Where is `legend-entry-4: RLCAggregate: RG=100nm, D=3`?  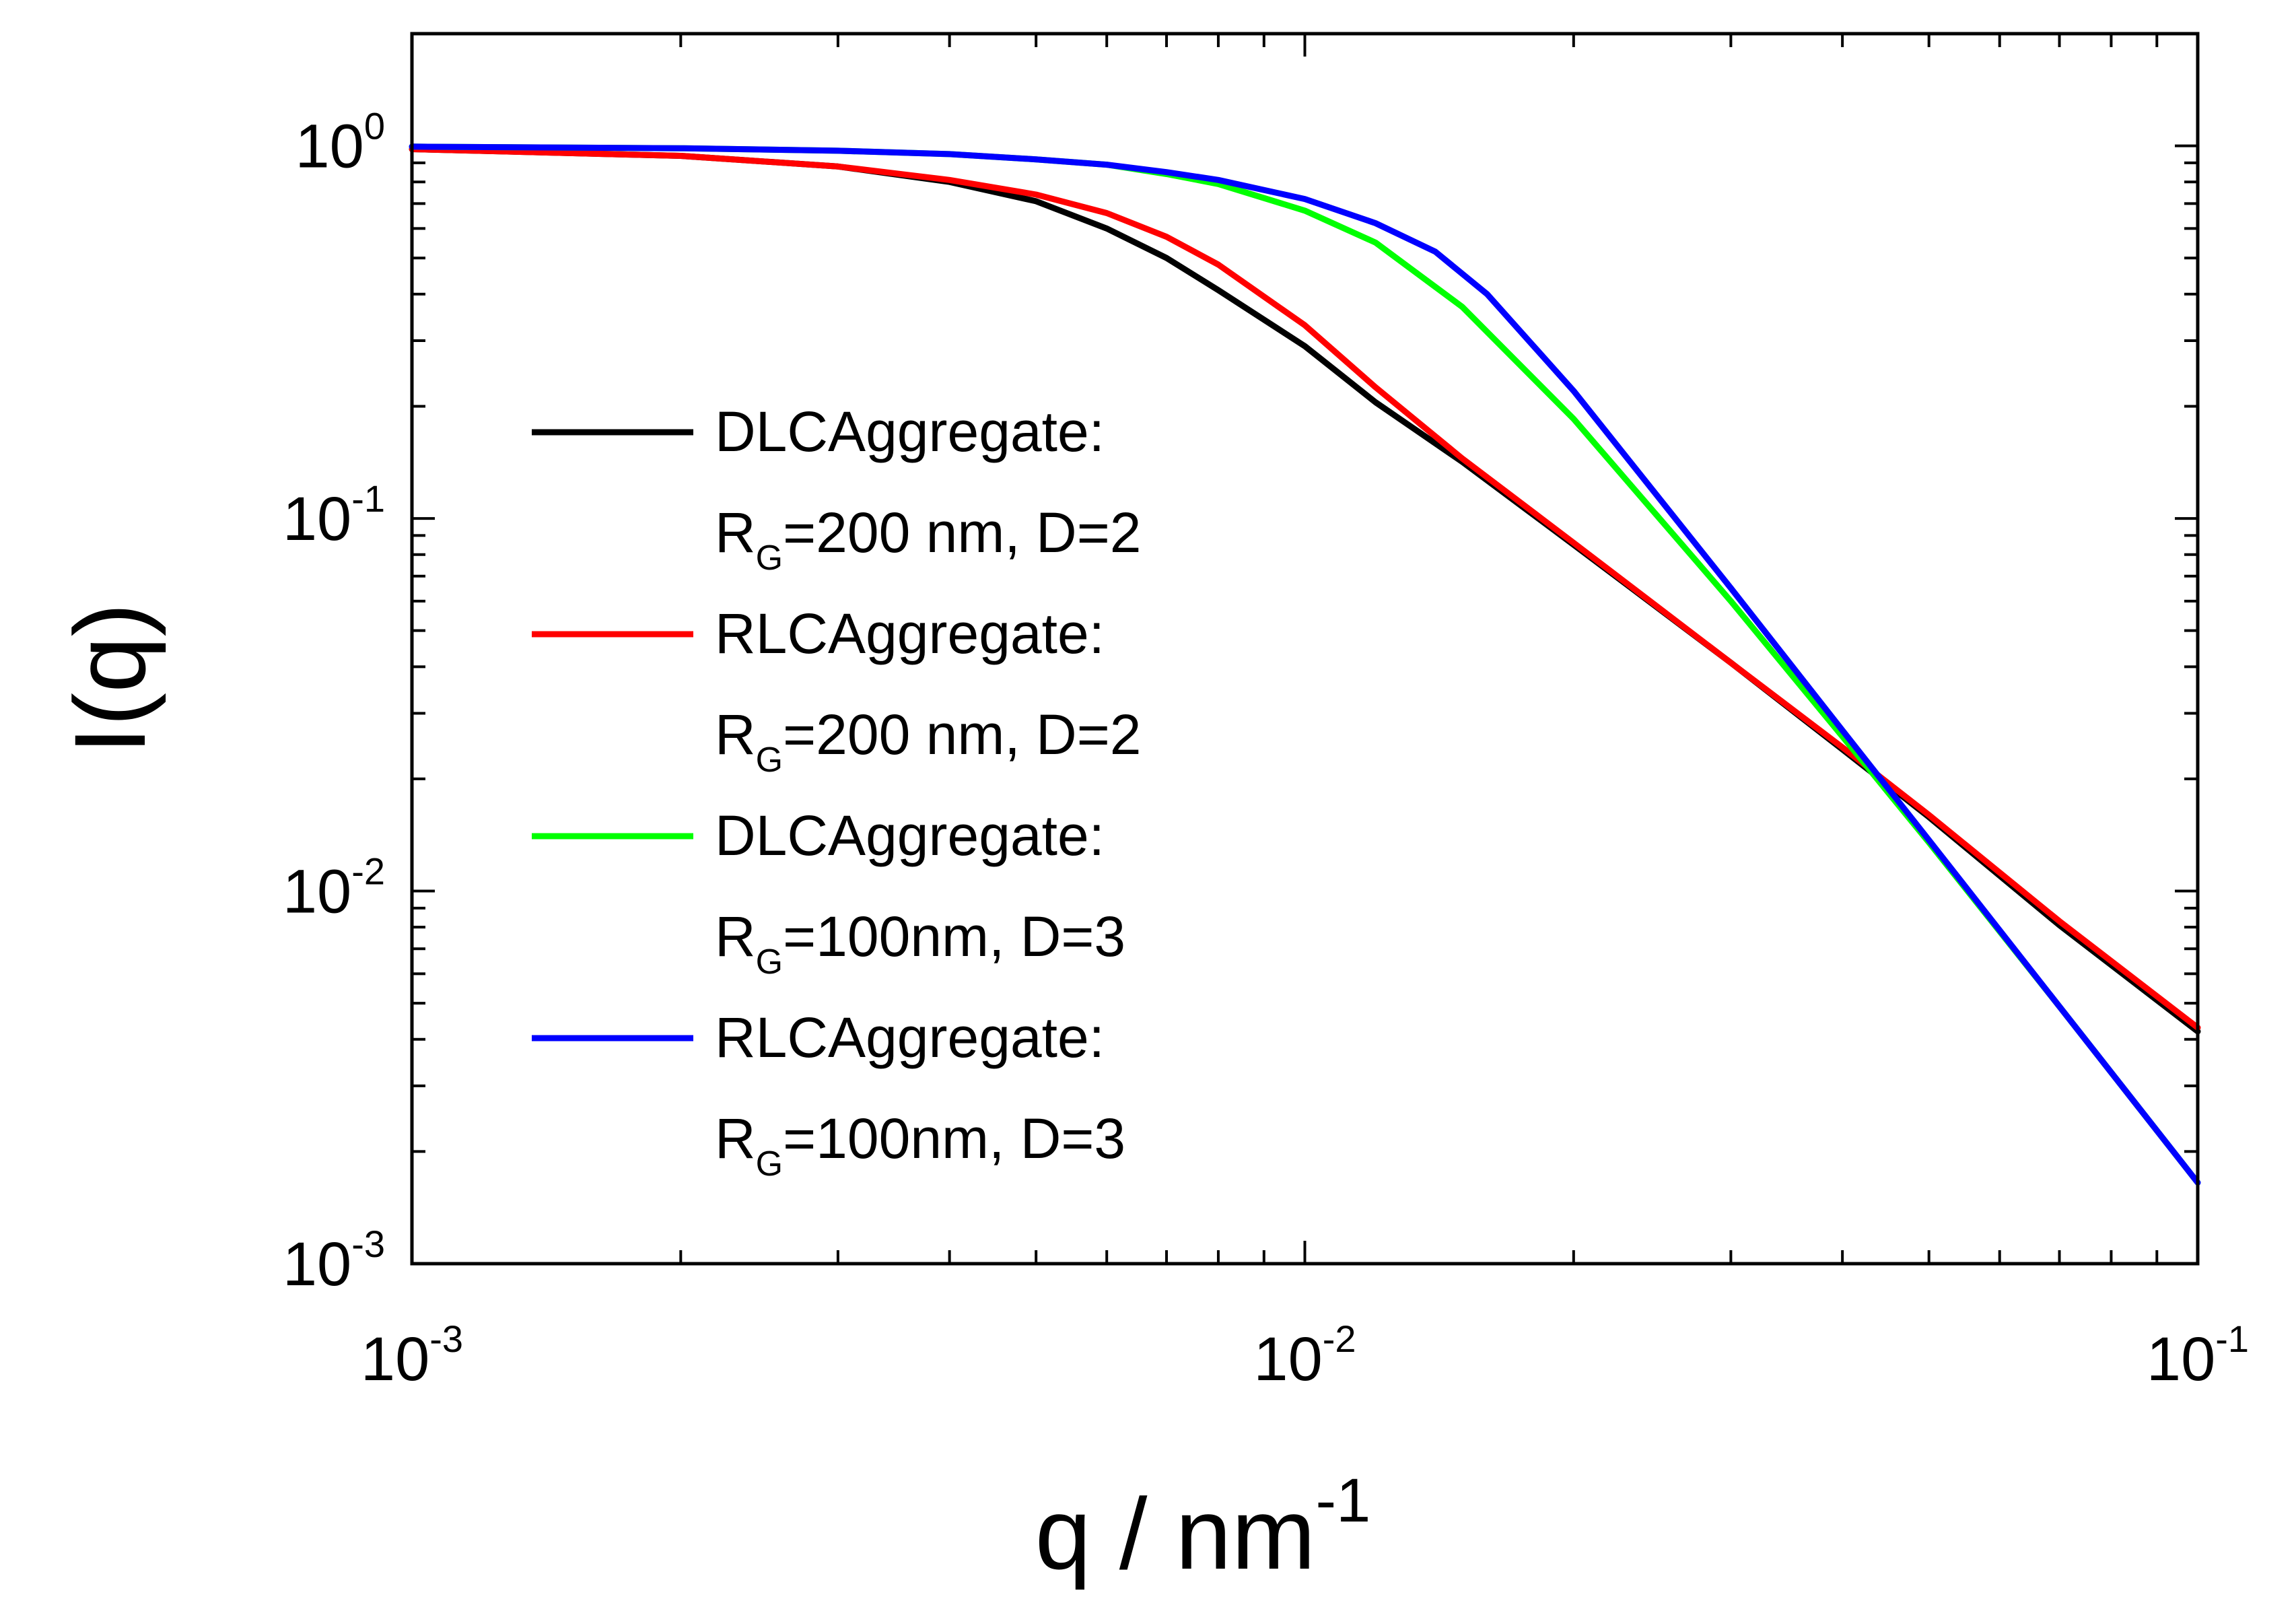 legend-entry-4: RLCAggregate: RG=100nm, D=3 is located at coordinates (828, 1095).